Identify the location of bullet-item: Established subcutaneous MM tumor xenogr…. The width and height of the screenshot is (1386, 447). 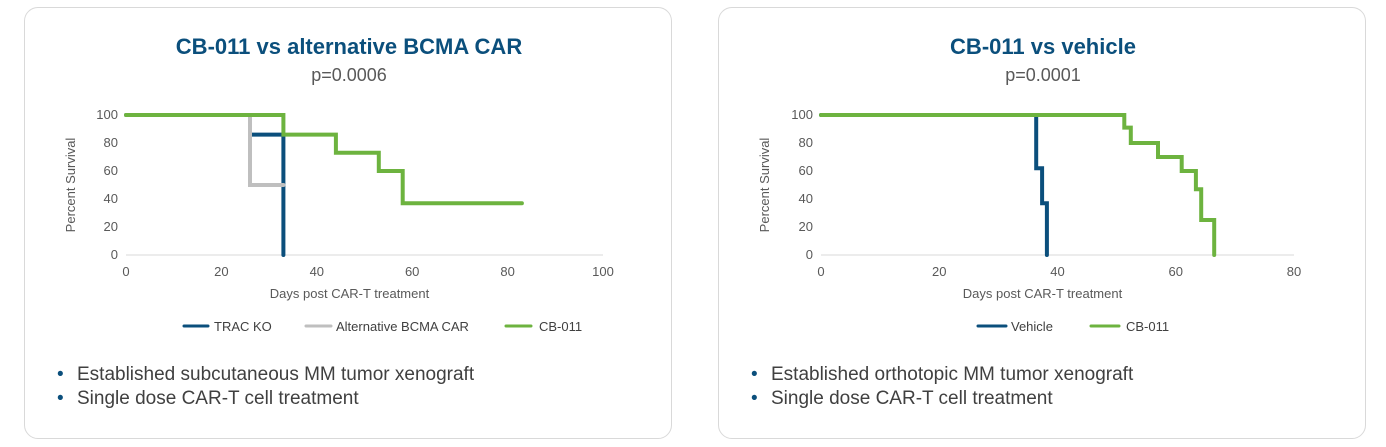
(265, 375).